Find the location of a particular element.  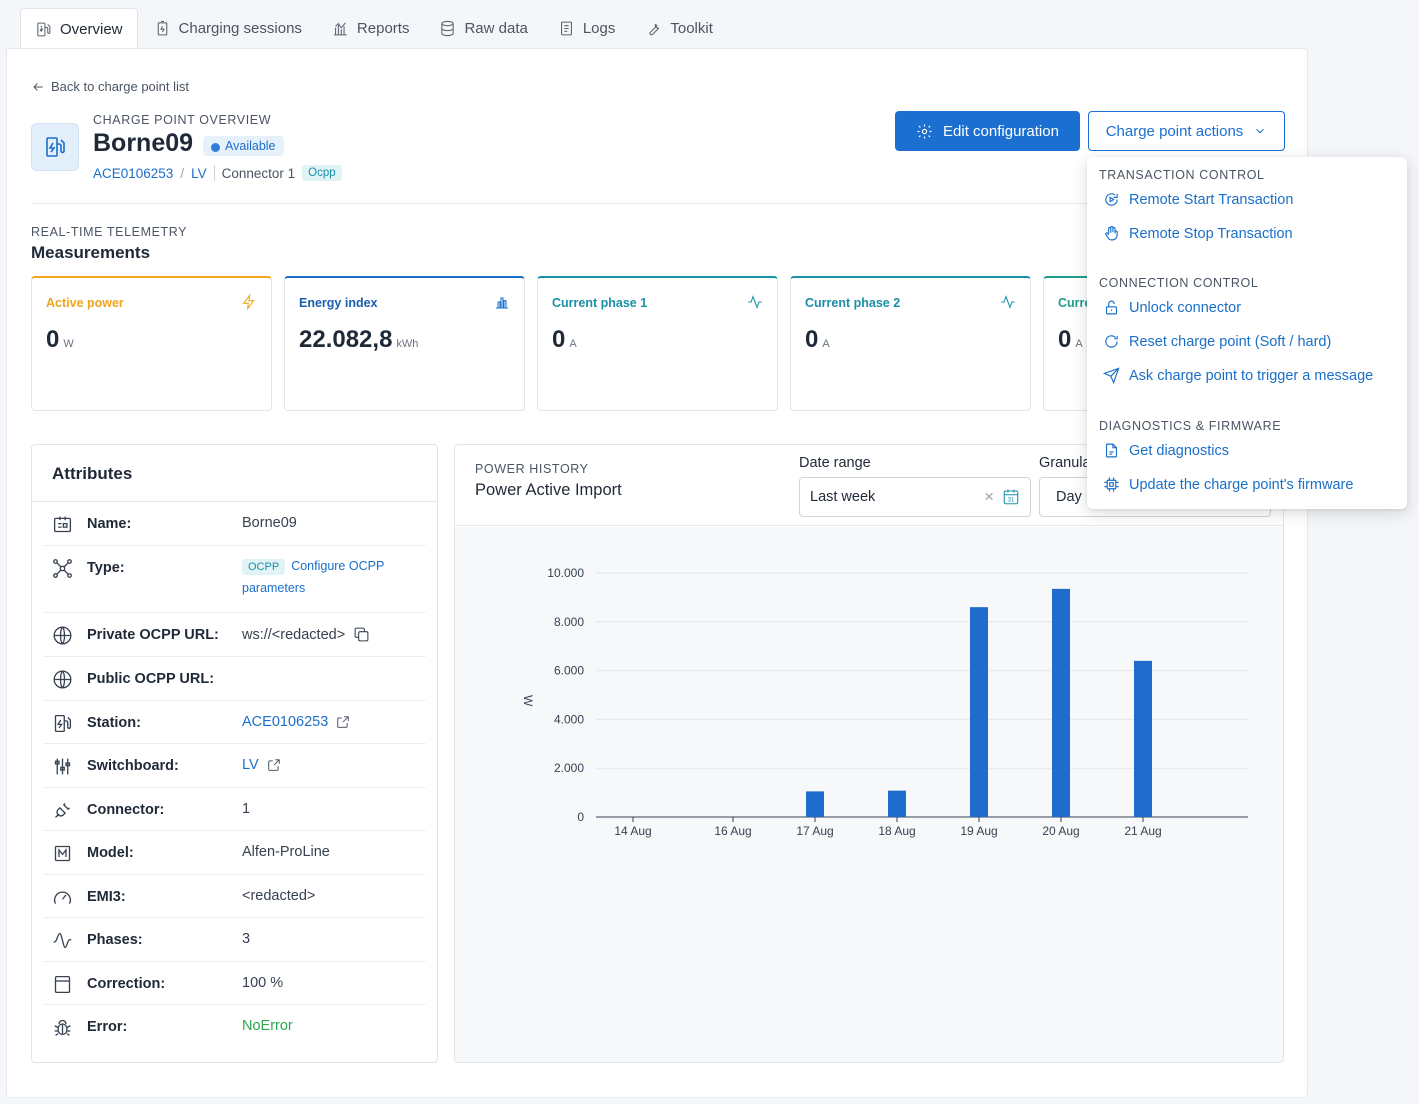

menu-item-trigger-message: Ask charge point to trigger a message is located at coordinates (1238, 375).